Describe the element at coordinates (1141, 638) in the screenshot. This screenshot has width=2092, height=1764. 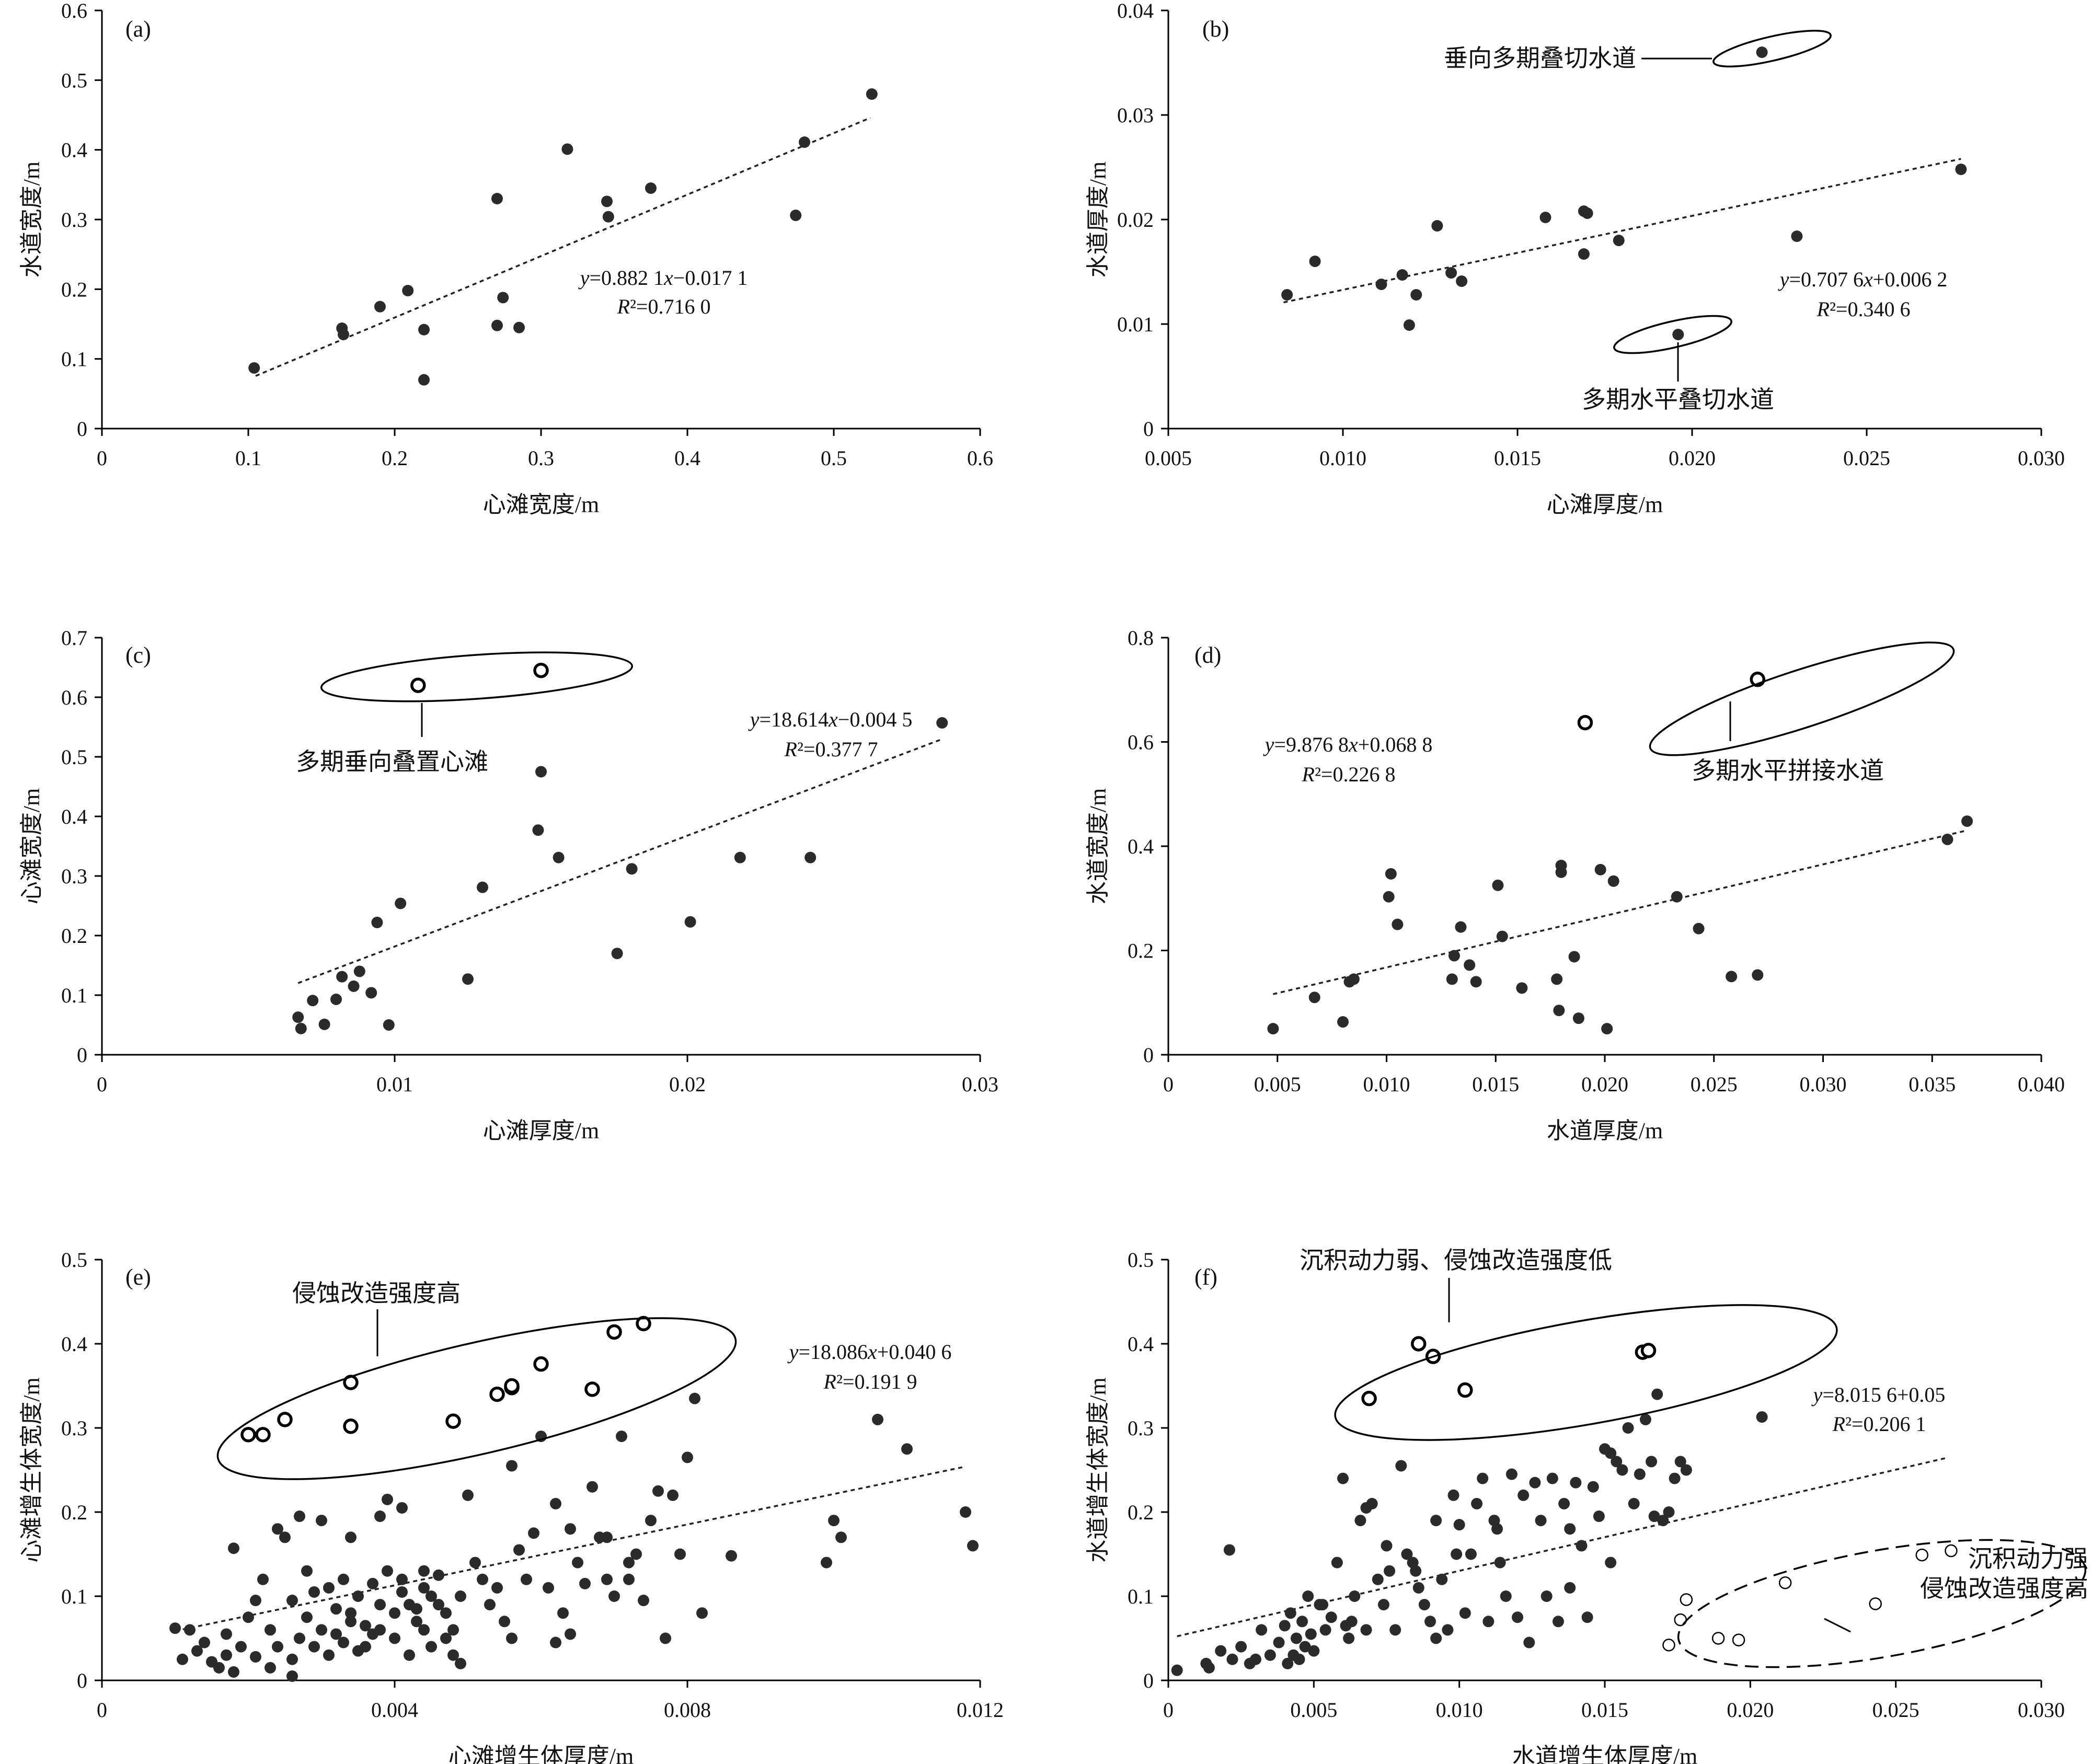
I see `y-tick-label: 0.8` at that location.